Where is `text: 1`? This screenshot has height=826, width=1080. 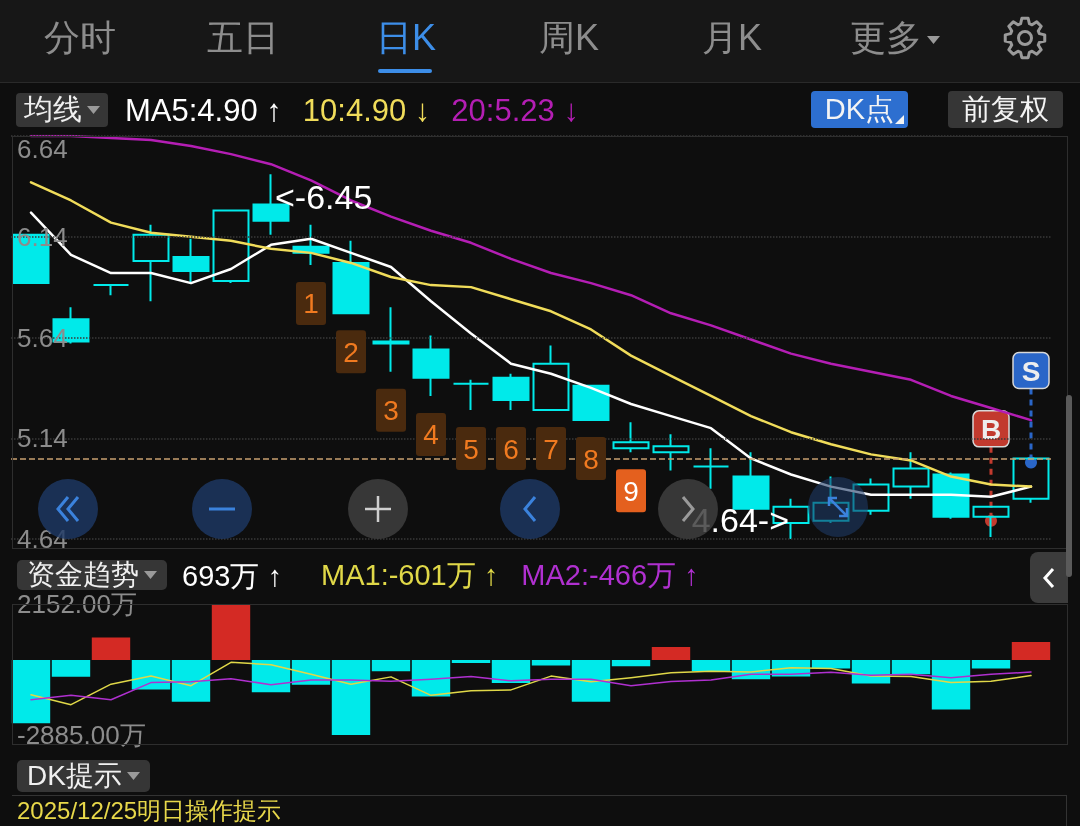
text: 1 is located at coordinates (311, 304).